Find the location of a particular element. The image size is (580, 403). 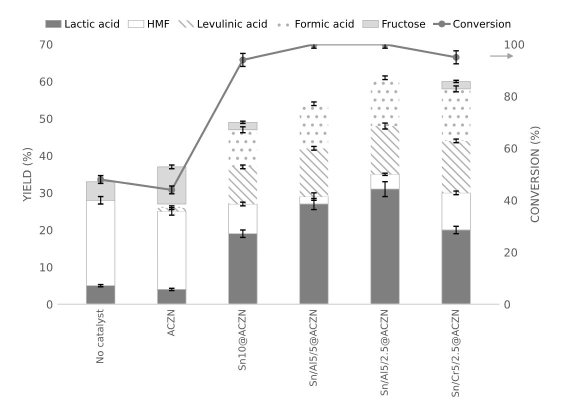

y-tick-label: 10 is located at coordinates (46, 267).